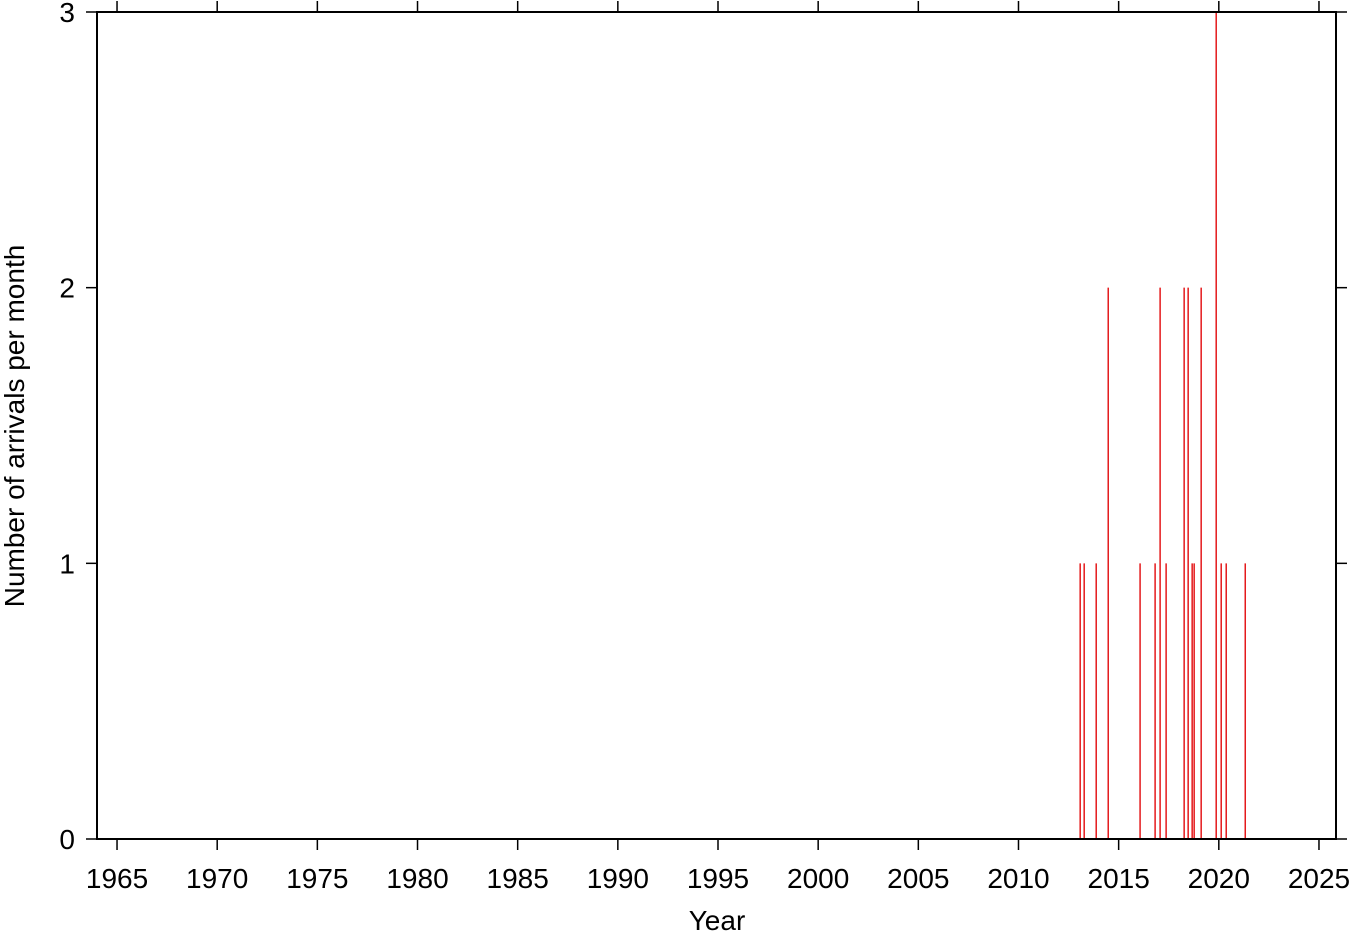 This screenshot has height=942, width=1363. I want to click on x-tick-label: 2010, so click(1018, 878).